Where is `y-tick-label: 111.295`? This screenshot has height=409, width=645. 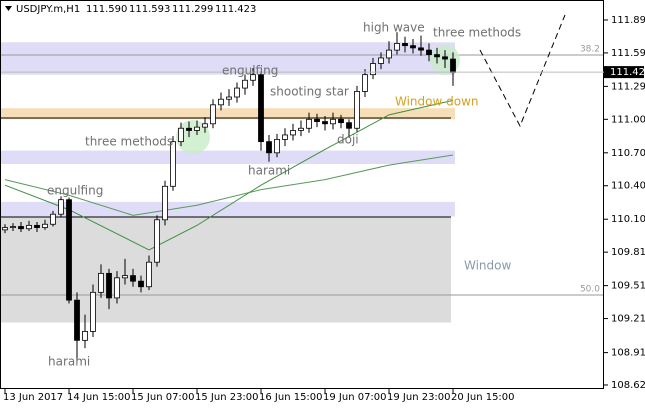 y-tick-label: 111.295 is located at coordinates (628, 86).